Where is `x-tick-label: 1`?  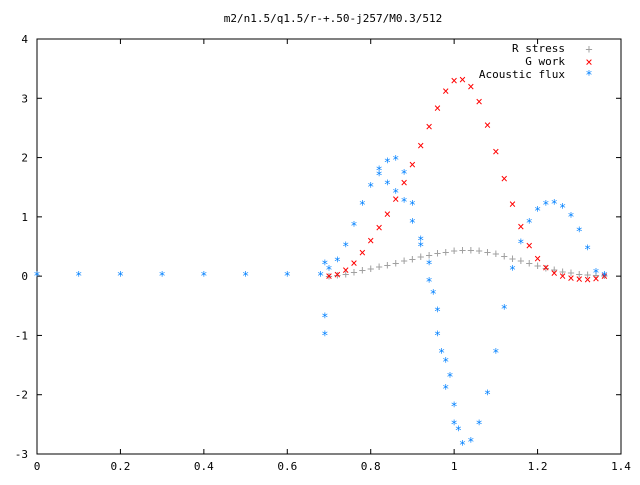 x-tick-label: 1 is located at coordinates (454, 466).